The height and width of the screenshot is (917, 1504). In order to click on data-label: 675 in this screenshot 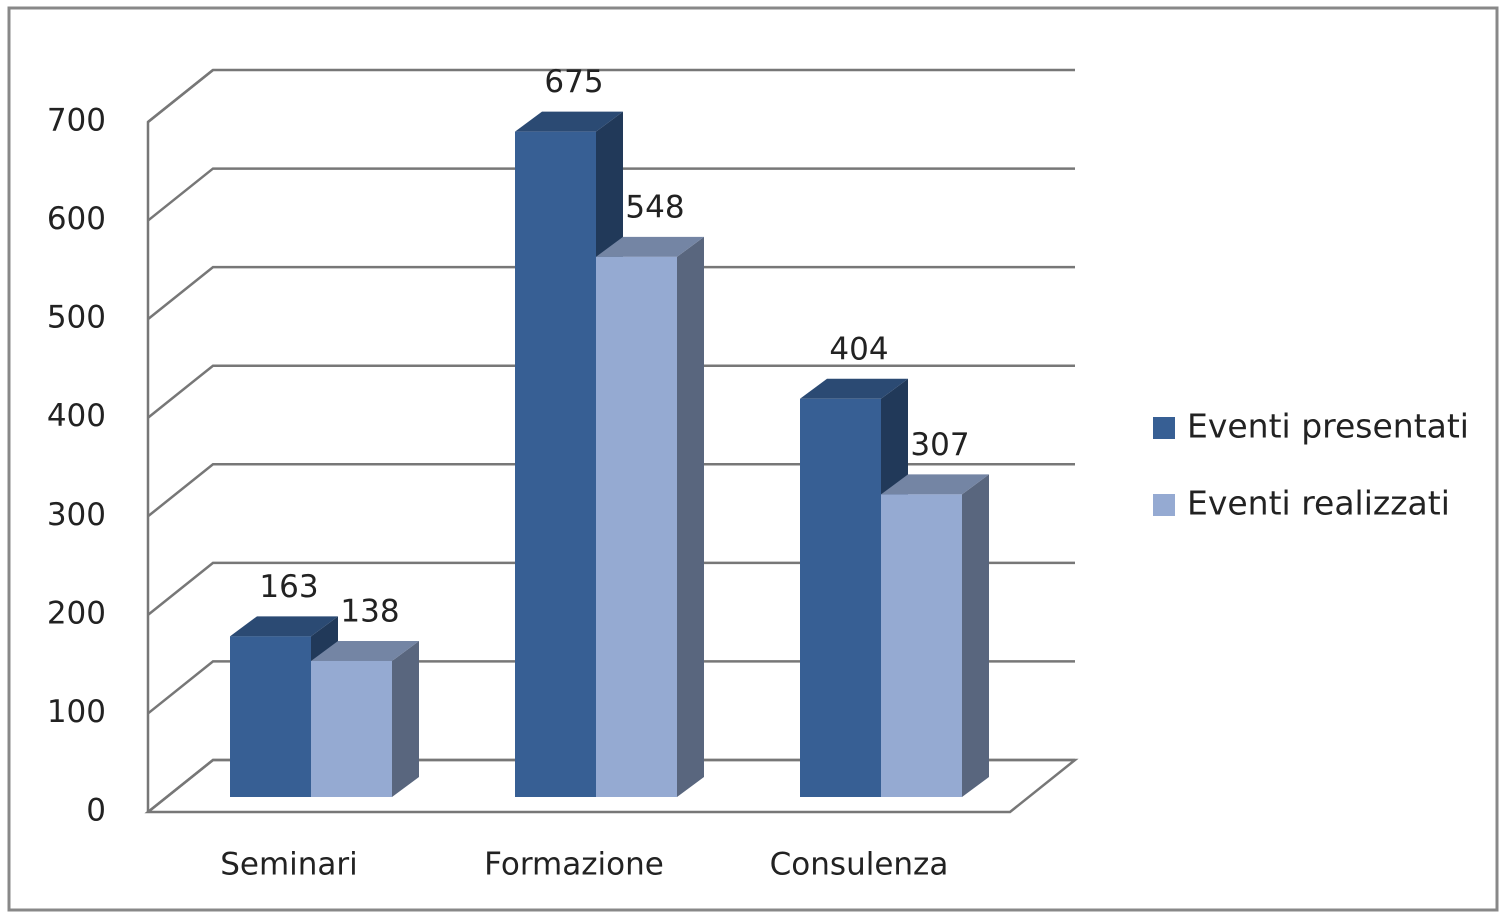, I will do `click(573, 82)`.